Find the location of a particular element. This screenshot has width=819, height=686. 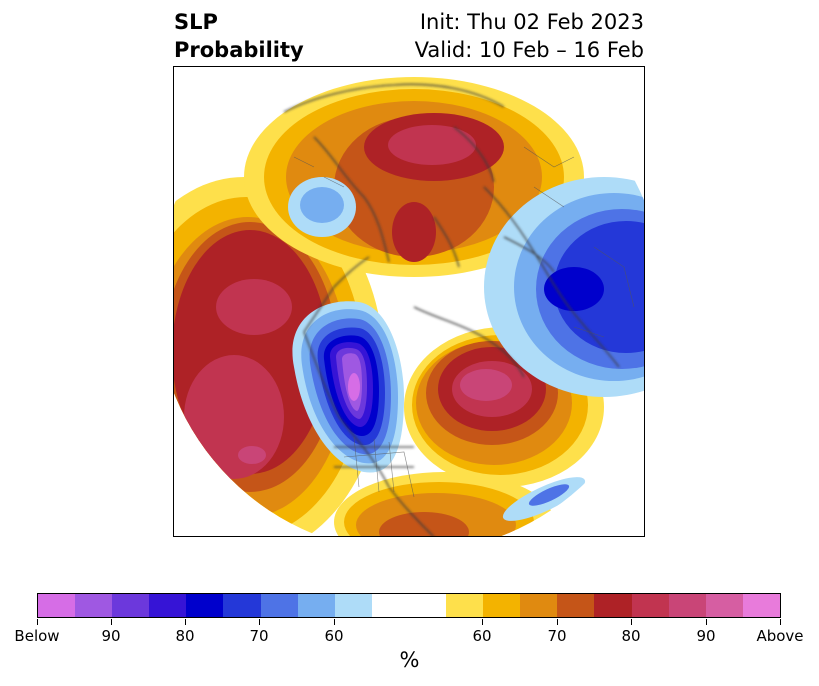

atlantic-small-low is located at coordinates (544, 499).